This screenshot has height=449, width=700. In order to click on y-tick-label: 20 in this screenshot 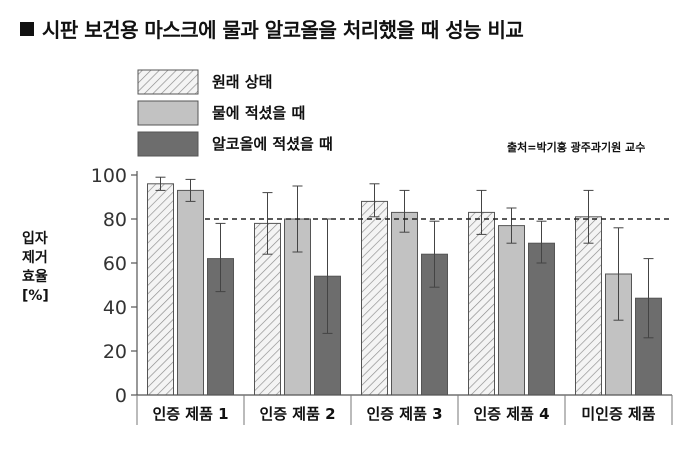, I will do `click(115, 352)`.